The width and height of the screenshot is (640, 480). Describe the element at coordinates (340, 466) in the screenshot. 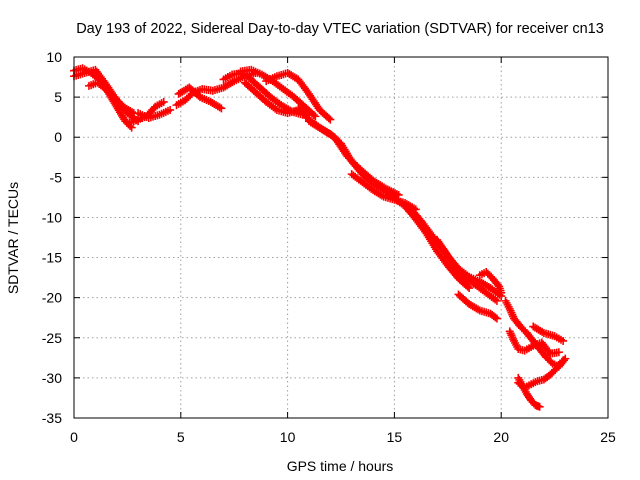

I see `x-axis-label: GPS time / hours` at that location.